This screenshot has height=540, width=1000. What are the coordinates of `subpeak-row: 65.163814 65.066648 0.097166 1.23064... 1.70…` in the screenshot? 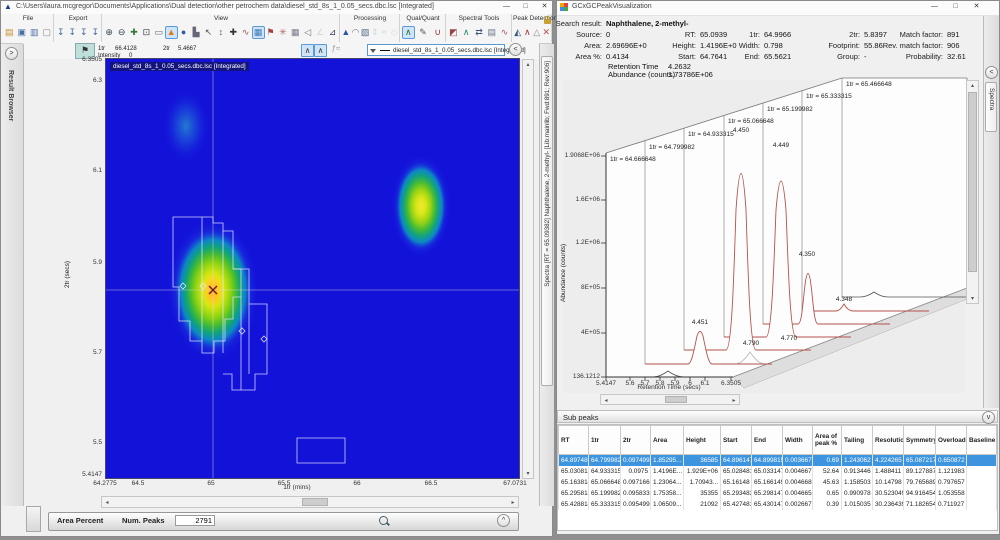 It's located at (777, 482).